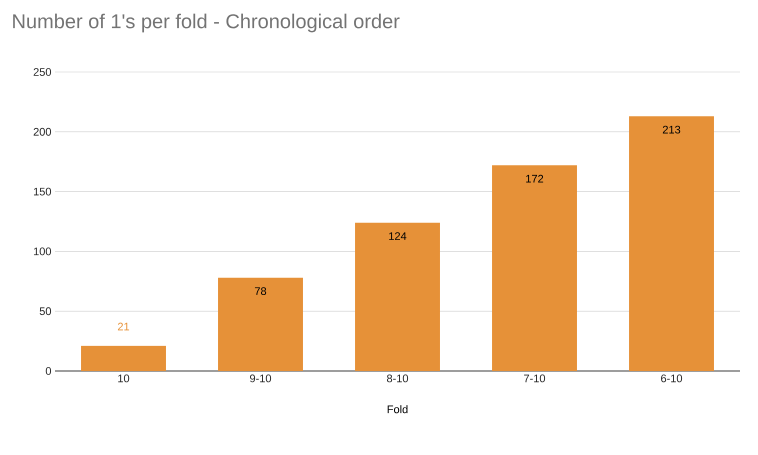  Describe the element at coordinates (43, 72) in the screenshot. I see `y-tick-label: 250` at that location.